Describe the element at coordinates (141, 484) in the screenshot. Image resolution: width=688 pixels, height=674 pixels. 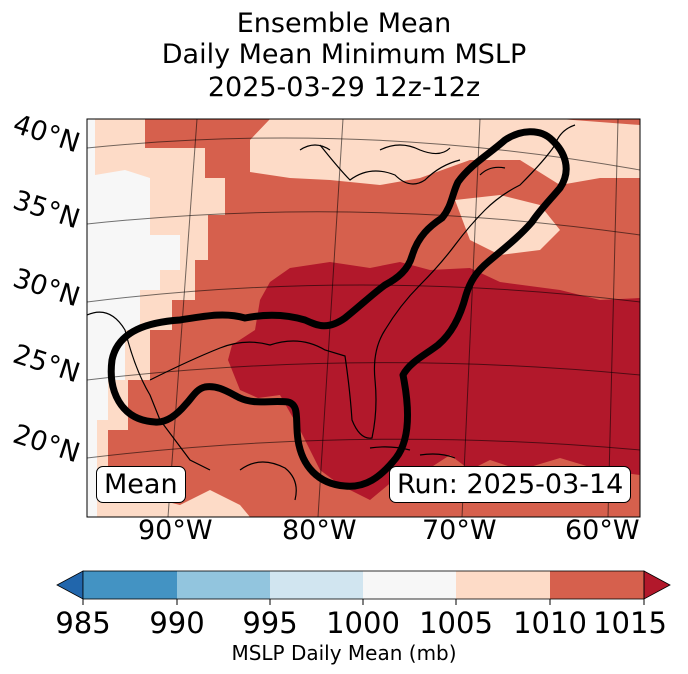
I see `mean-label-box: Mean` at that location.